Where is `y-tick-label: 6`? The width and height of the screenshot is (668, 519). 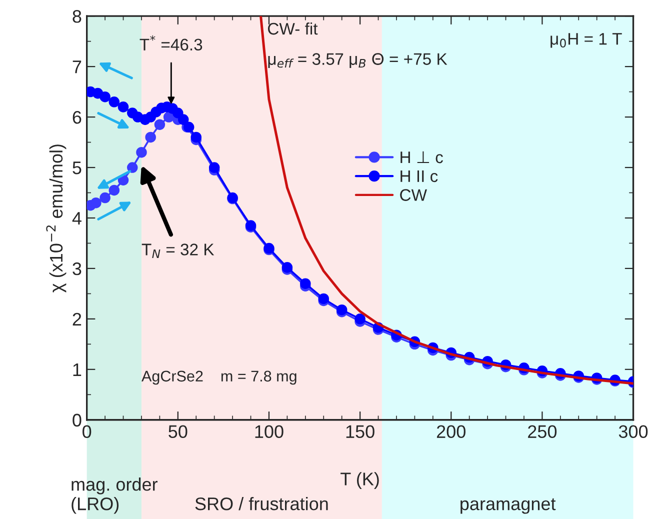 y-tick-label: 6 is located at coordinates (77, 117).